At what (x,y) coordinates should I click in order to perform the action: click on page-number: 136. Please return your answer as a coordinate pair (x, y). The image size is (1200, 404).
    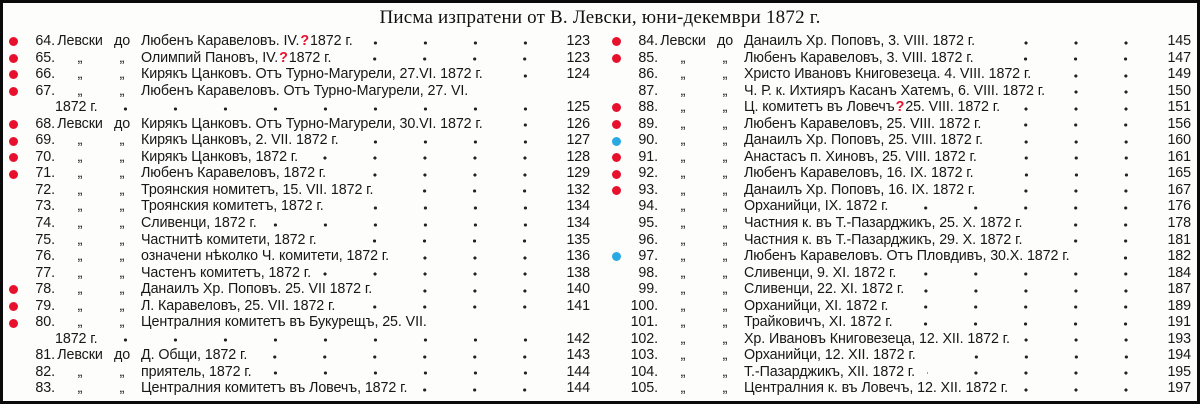
    Looking at the image, I should click on (578, 256).